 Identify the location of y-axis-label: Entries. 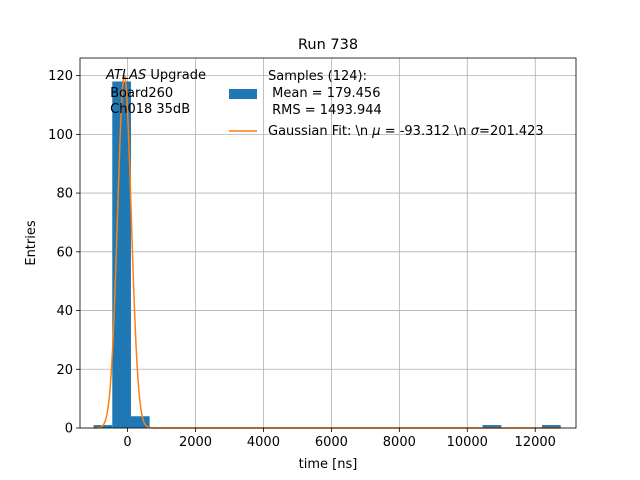
(31, 243).